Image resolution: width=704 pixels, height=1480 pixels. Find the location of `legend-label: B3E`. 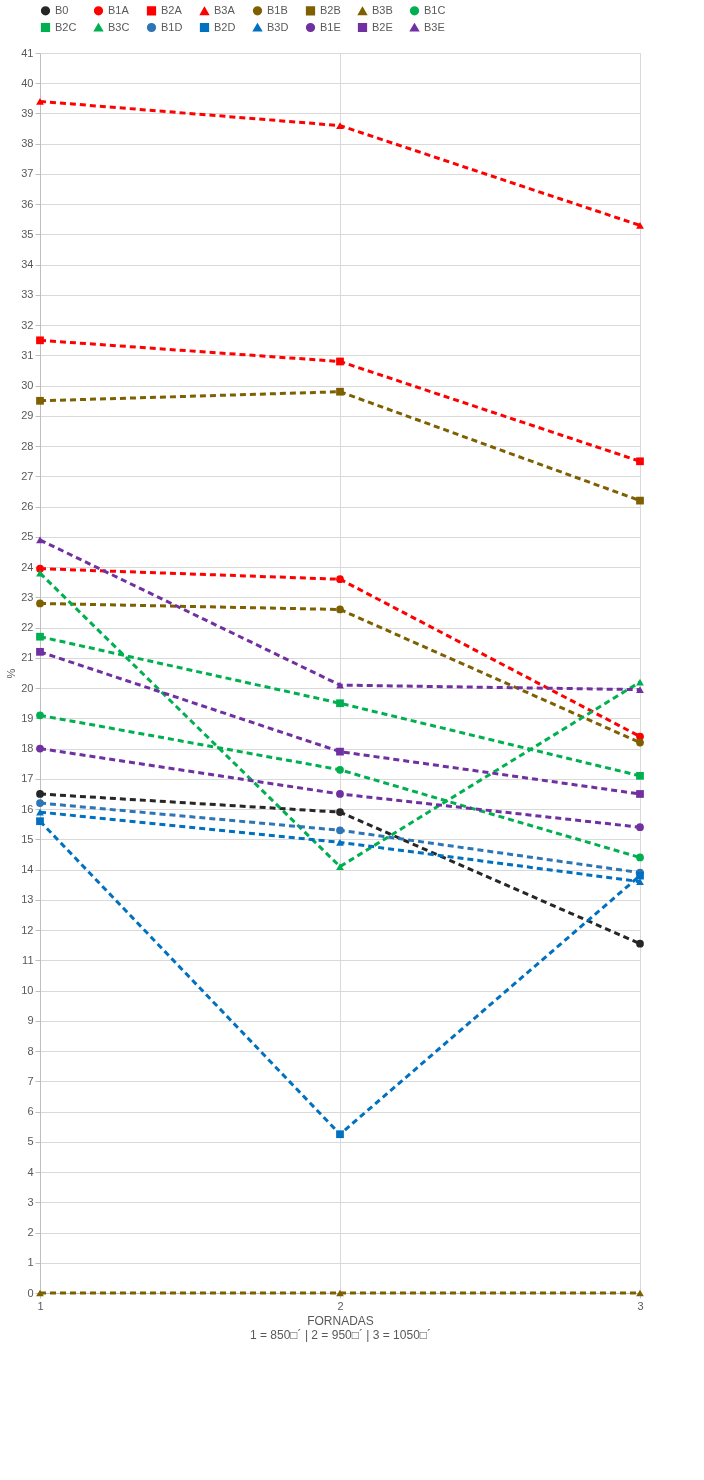

legend-label: B3E is located at coordinates (434, 26).